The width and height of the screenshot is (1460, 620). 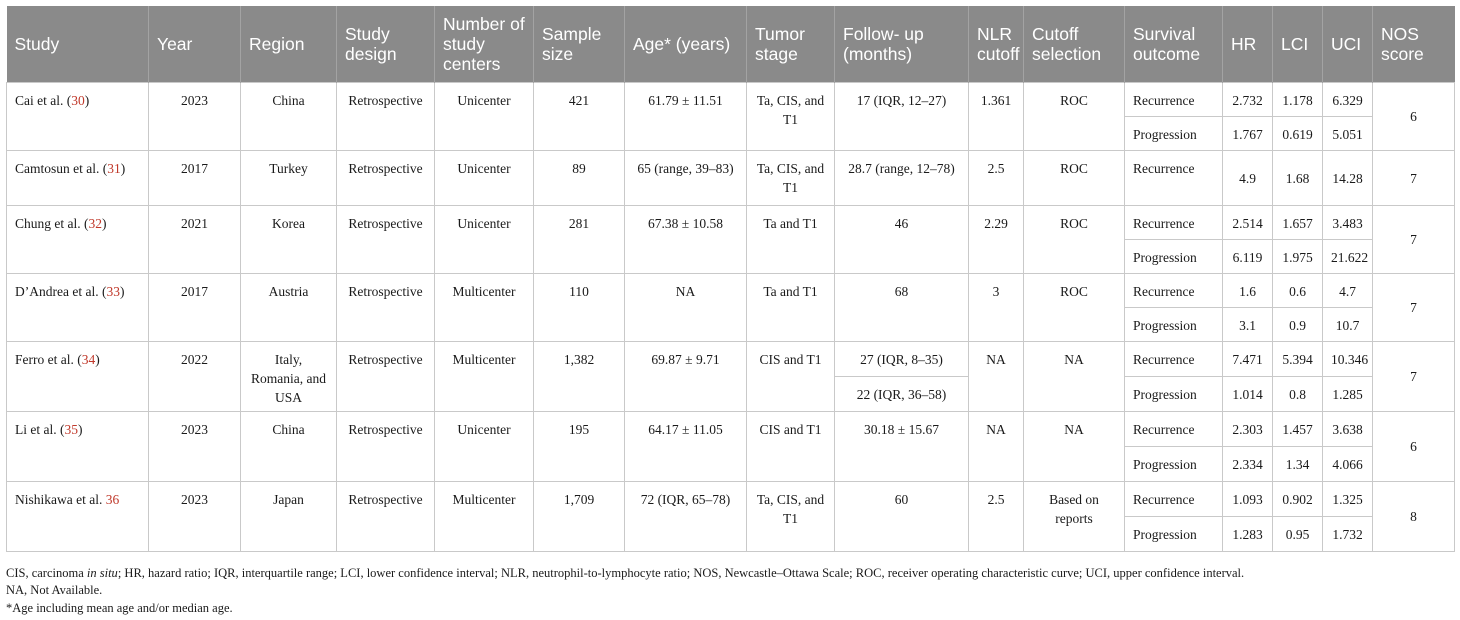 I want to click on header-tumor-stage: Tumor stage, so click(x=790, y=44).